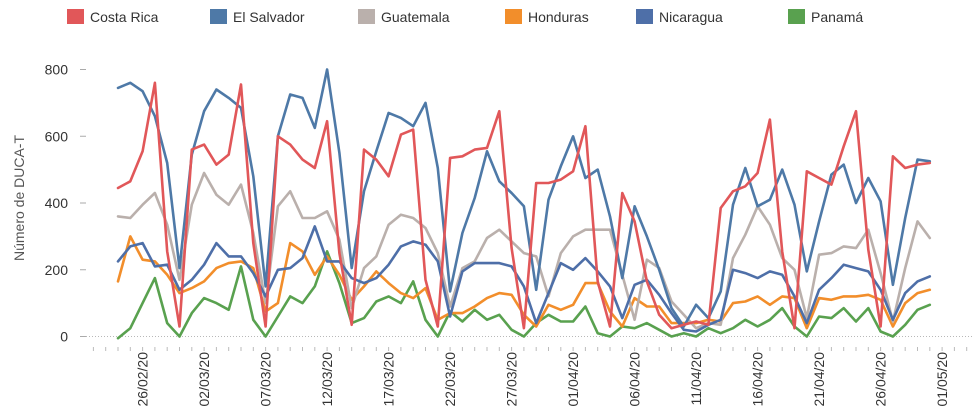 The height and width of the screenshot is (419, 972). Describe the element at coordinates (558, 17) in the screenshot. I see `legend-label-honduras: Honduras` at that location.